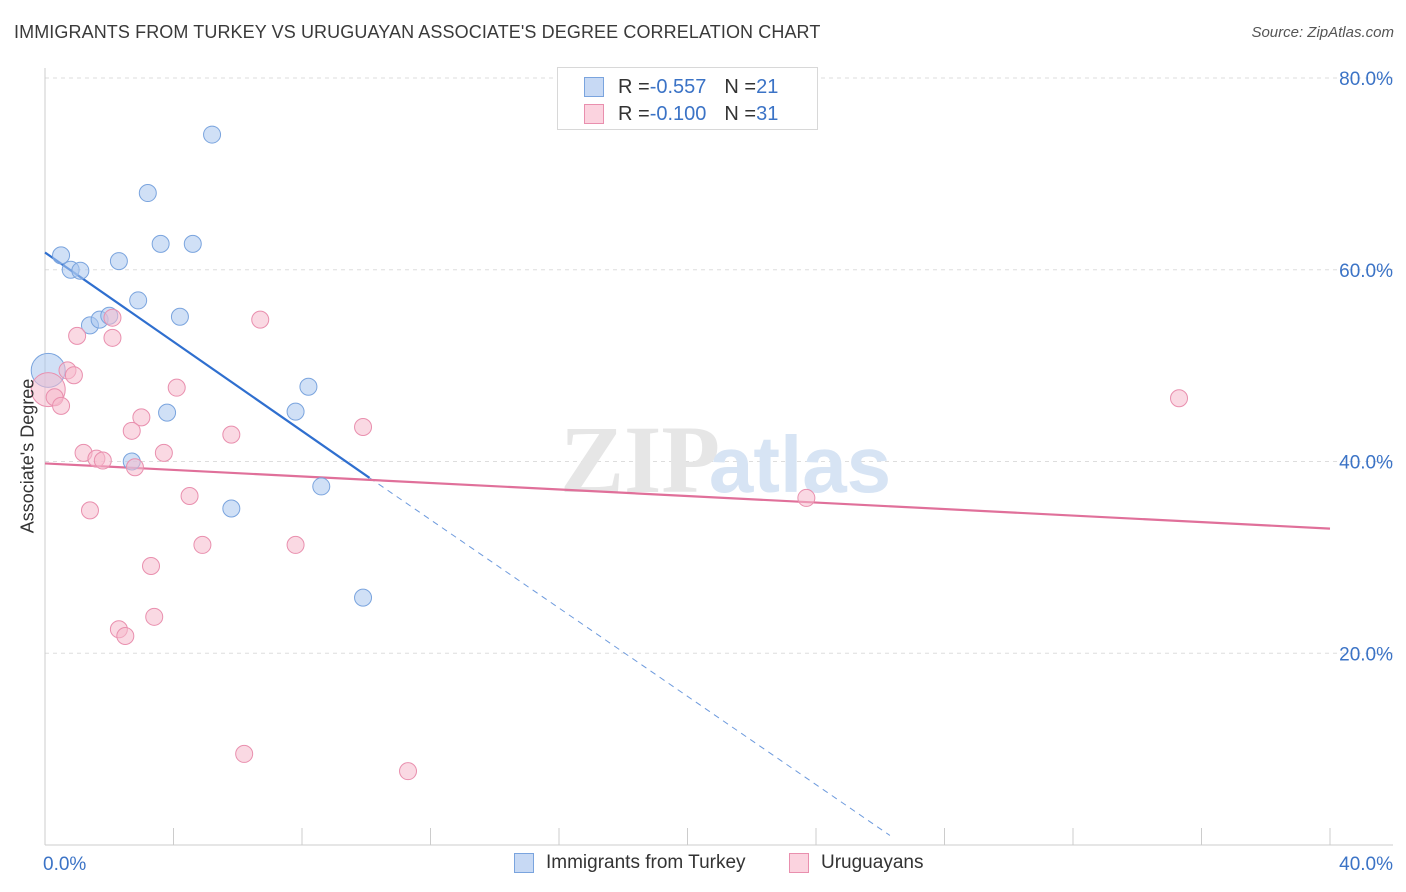 This screenshot has width=1406, height=892. What do you see at coordinates (640, 459) in the screenshot?
I see `watermark-zip: ZIP` at bounding box center [640, 459].